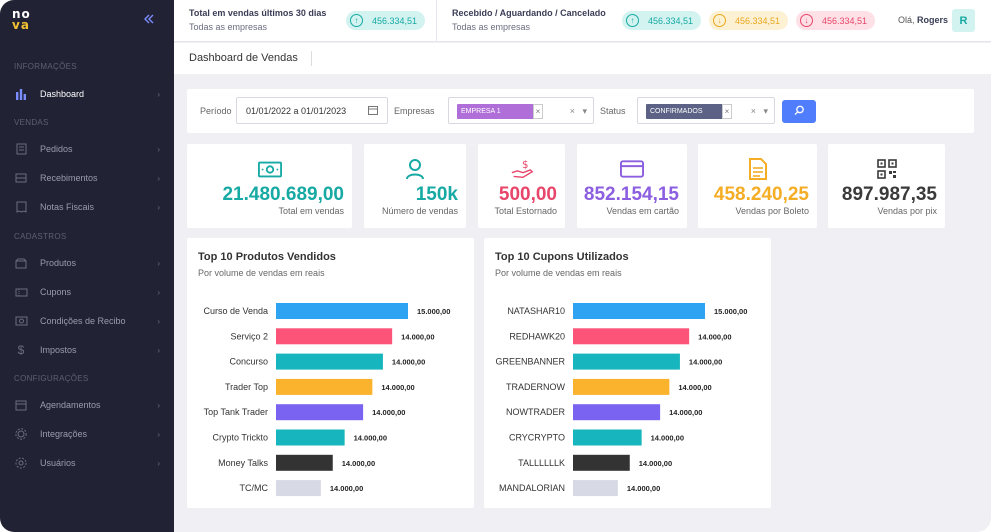  I want to click on bar-value-label: 15.000,00, so click(433, 311).